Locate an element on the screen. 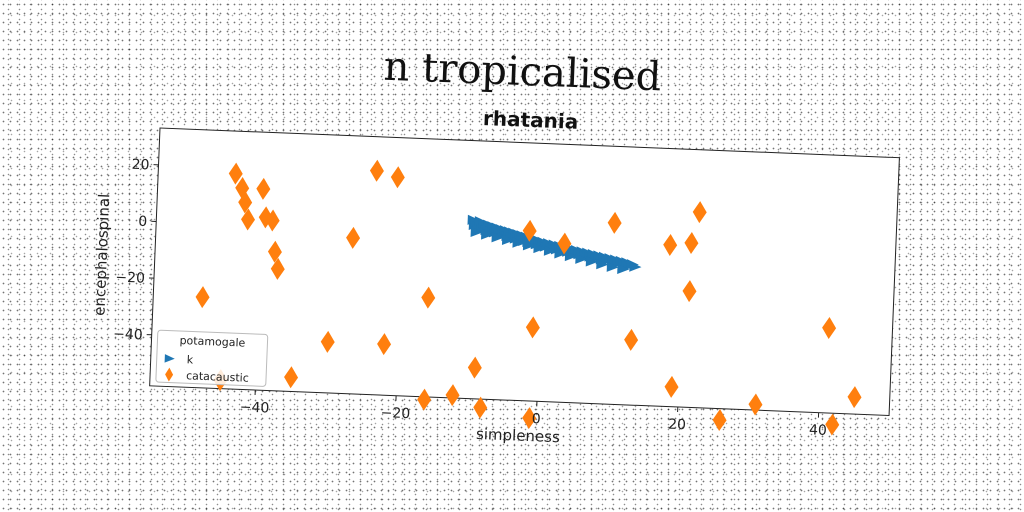 Image resolution: width=1024 pixels, height=512 pixels. legend: potamogale k catacaustic is located at coordinates (212, 358).